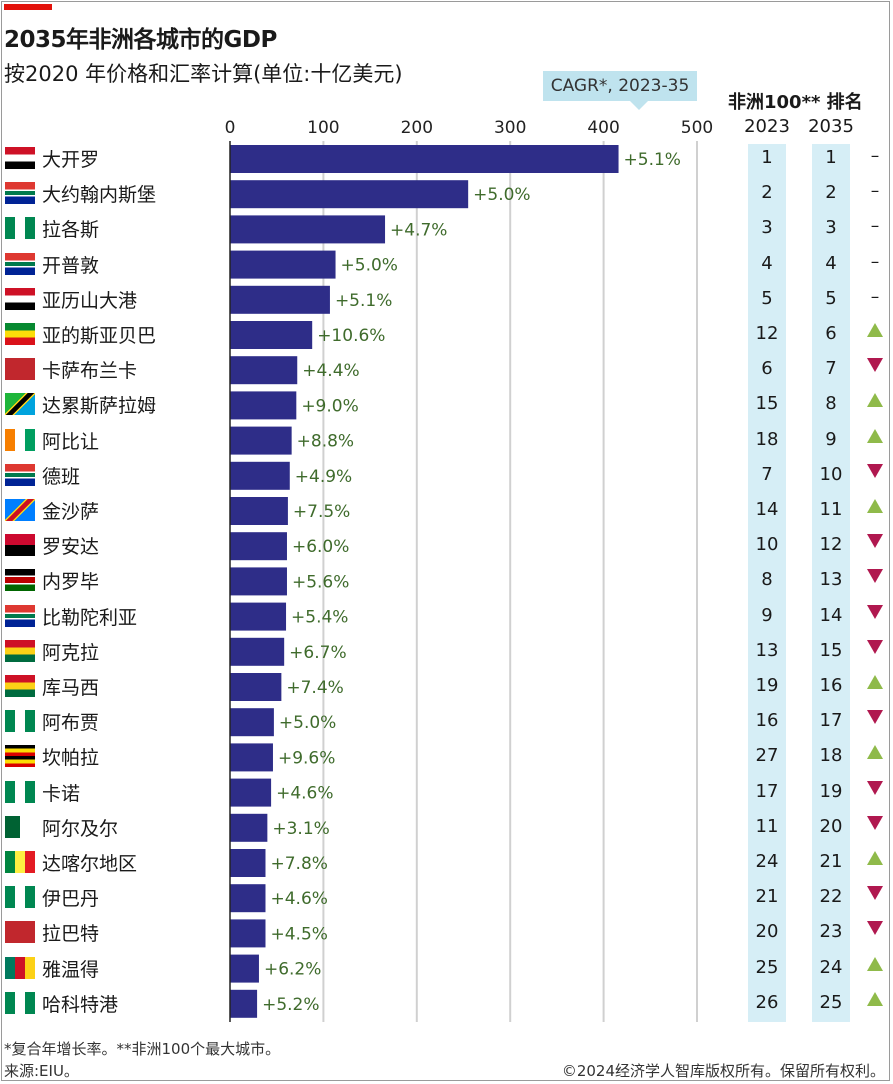  I want to click on rank-2035: 5, so click(831, 298).